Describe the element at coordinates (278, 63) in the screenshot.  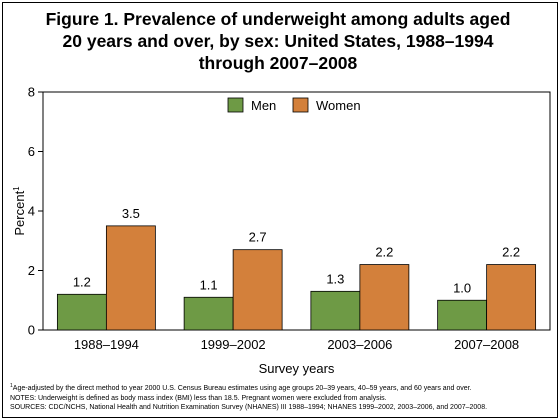
I see `chart-title-line-3: through 2007–2008` at that location.